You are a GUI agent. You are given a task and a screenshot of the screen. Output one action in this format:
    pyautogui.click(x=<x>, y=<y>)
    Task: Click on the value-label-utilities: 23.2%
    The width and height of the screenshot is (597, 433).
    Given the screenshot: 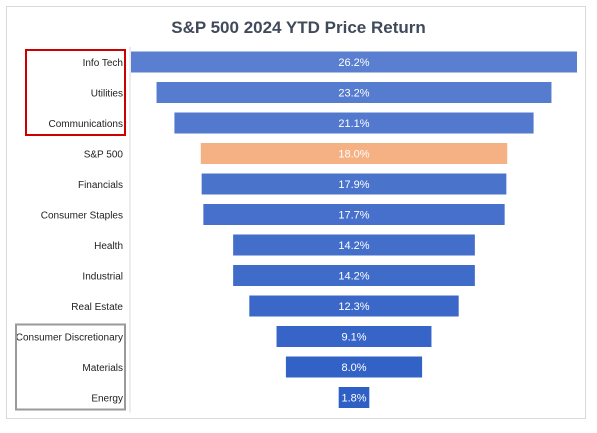 What is the action you would take?
    pyautogui.click(x=353, y=94)
    